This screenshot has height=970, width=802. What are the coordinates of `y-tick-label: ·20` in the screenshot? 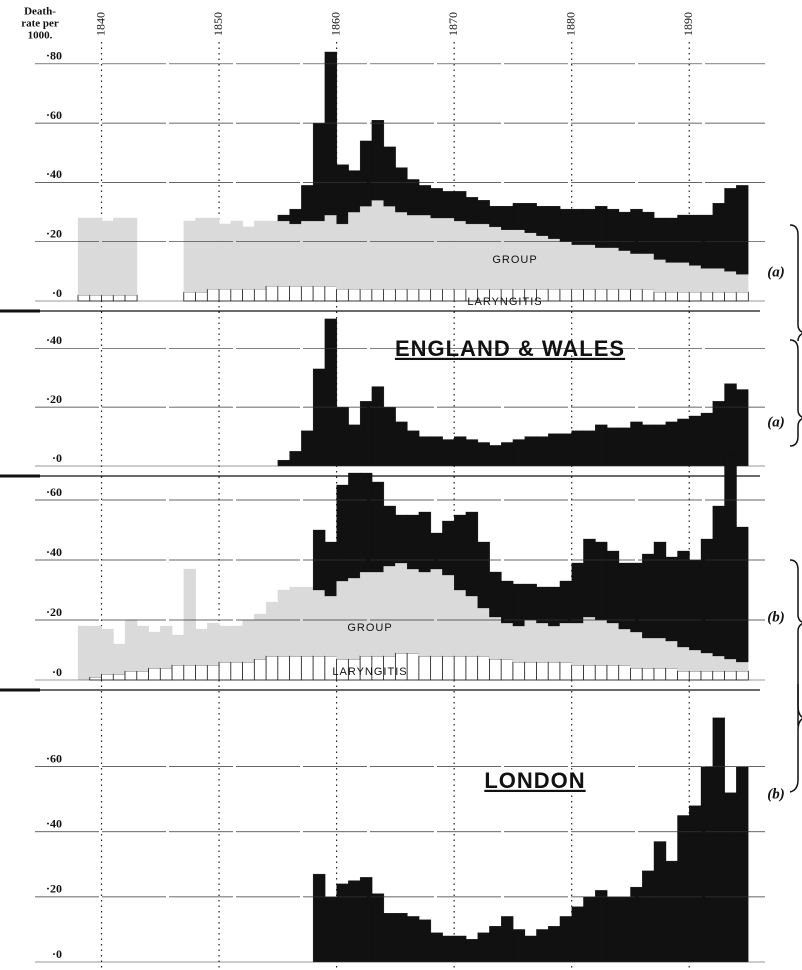 It's located at (54, 399).